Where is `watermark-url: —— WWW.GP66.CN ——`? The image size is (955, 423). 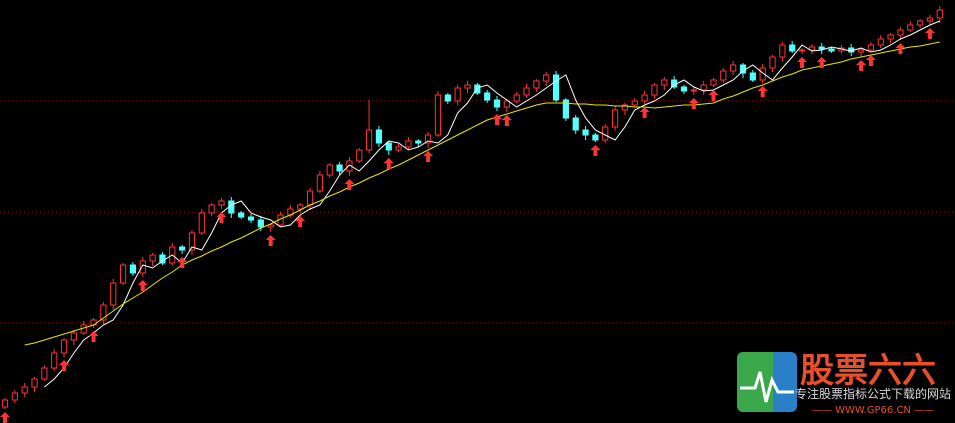
watermark-url: —— WWW.GP66.CN —— is located at coordinates (873, 410).